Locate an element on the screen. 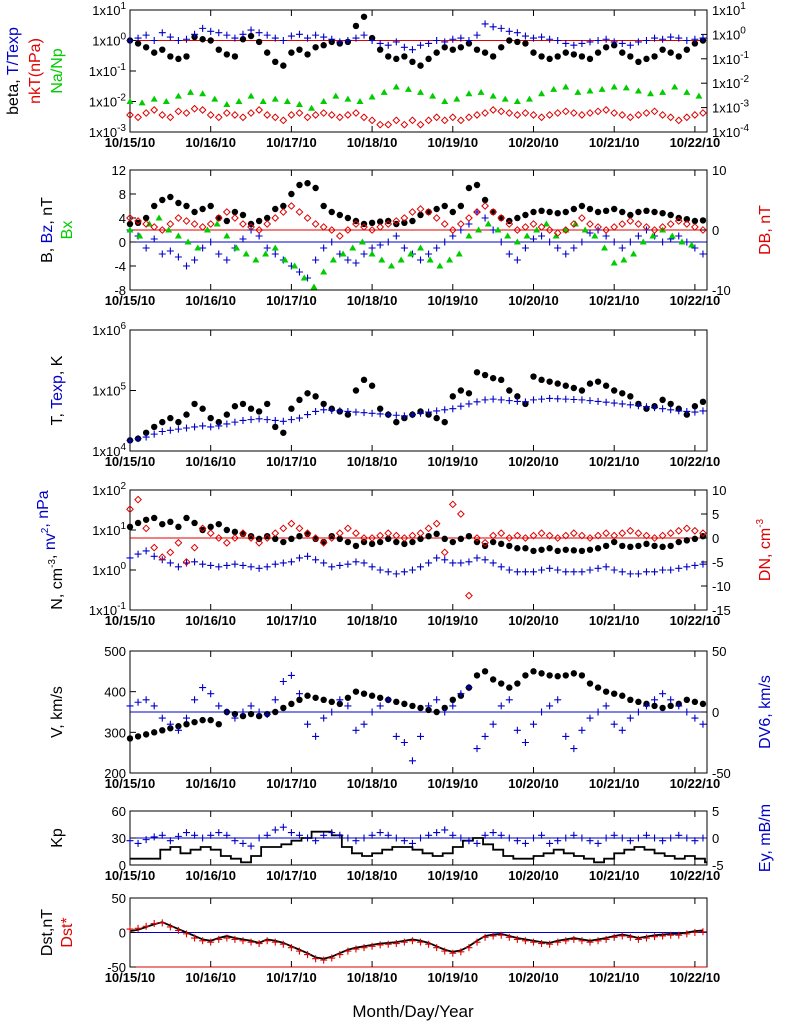  left-axis-label-part: T/Texp is located at coordinates (13, 51).